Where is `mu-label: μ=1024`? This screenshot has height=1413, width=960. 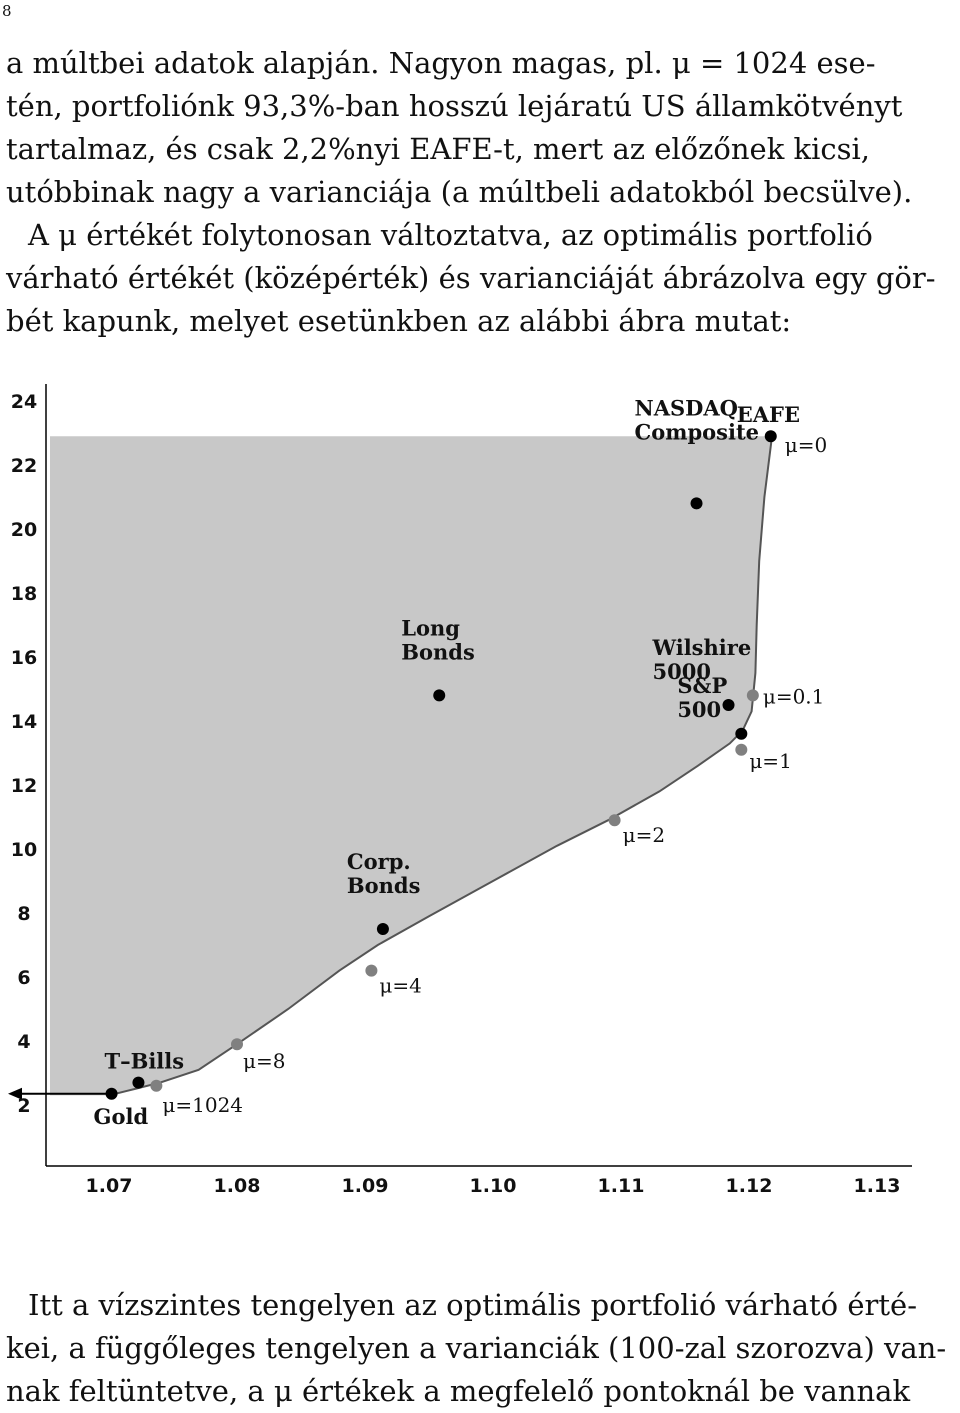
mu-label: μ=1024 is located at coordinates (202, 1105).